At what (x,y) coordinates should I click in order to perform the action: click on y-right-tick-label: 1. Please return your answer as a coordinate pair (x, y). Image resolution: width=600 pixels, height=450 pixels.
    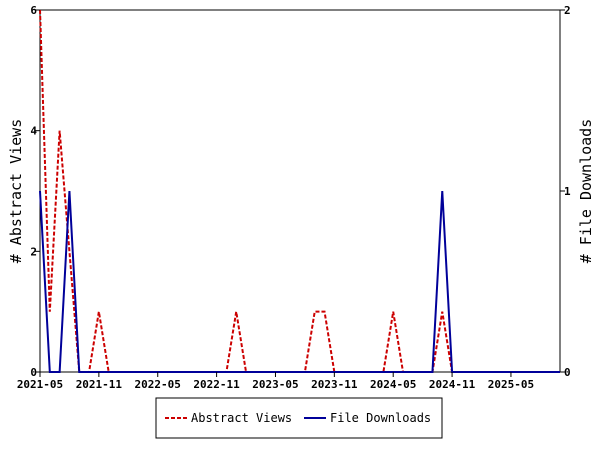
    Looking at the image, I should click on (567, 191).